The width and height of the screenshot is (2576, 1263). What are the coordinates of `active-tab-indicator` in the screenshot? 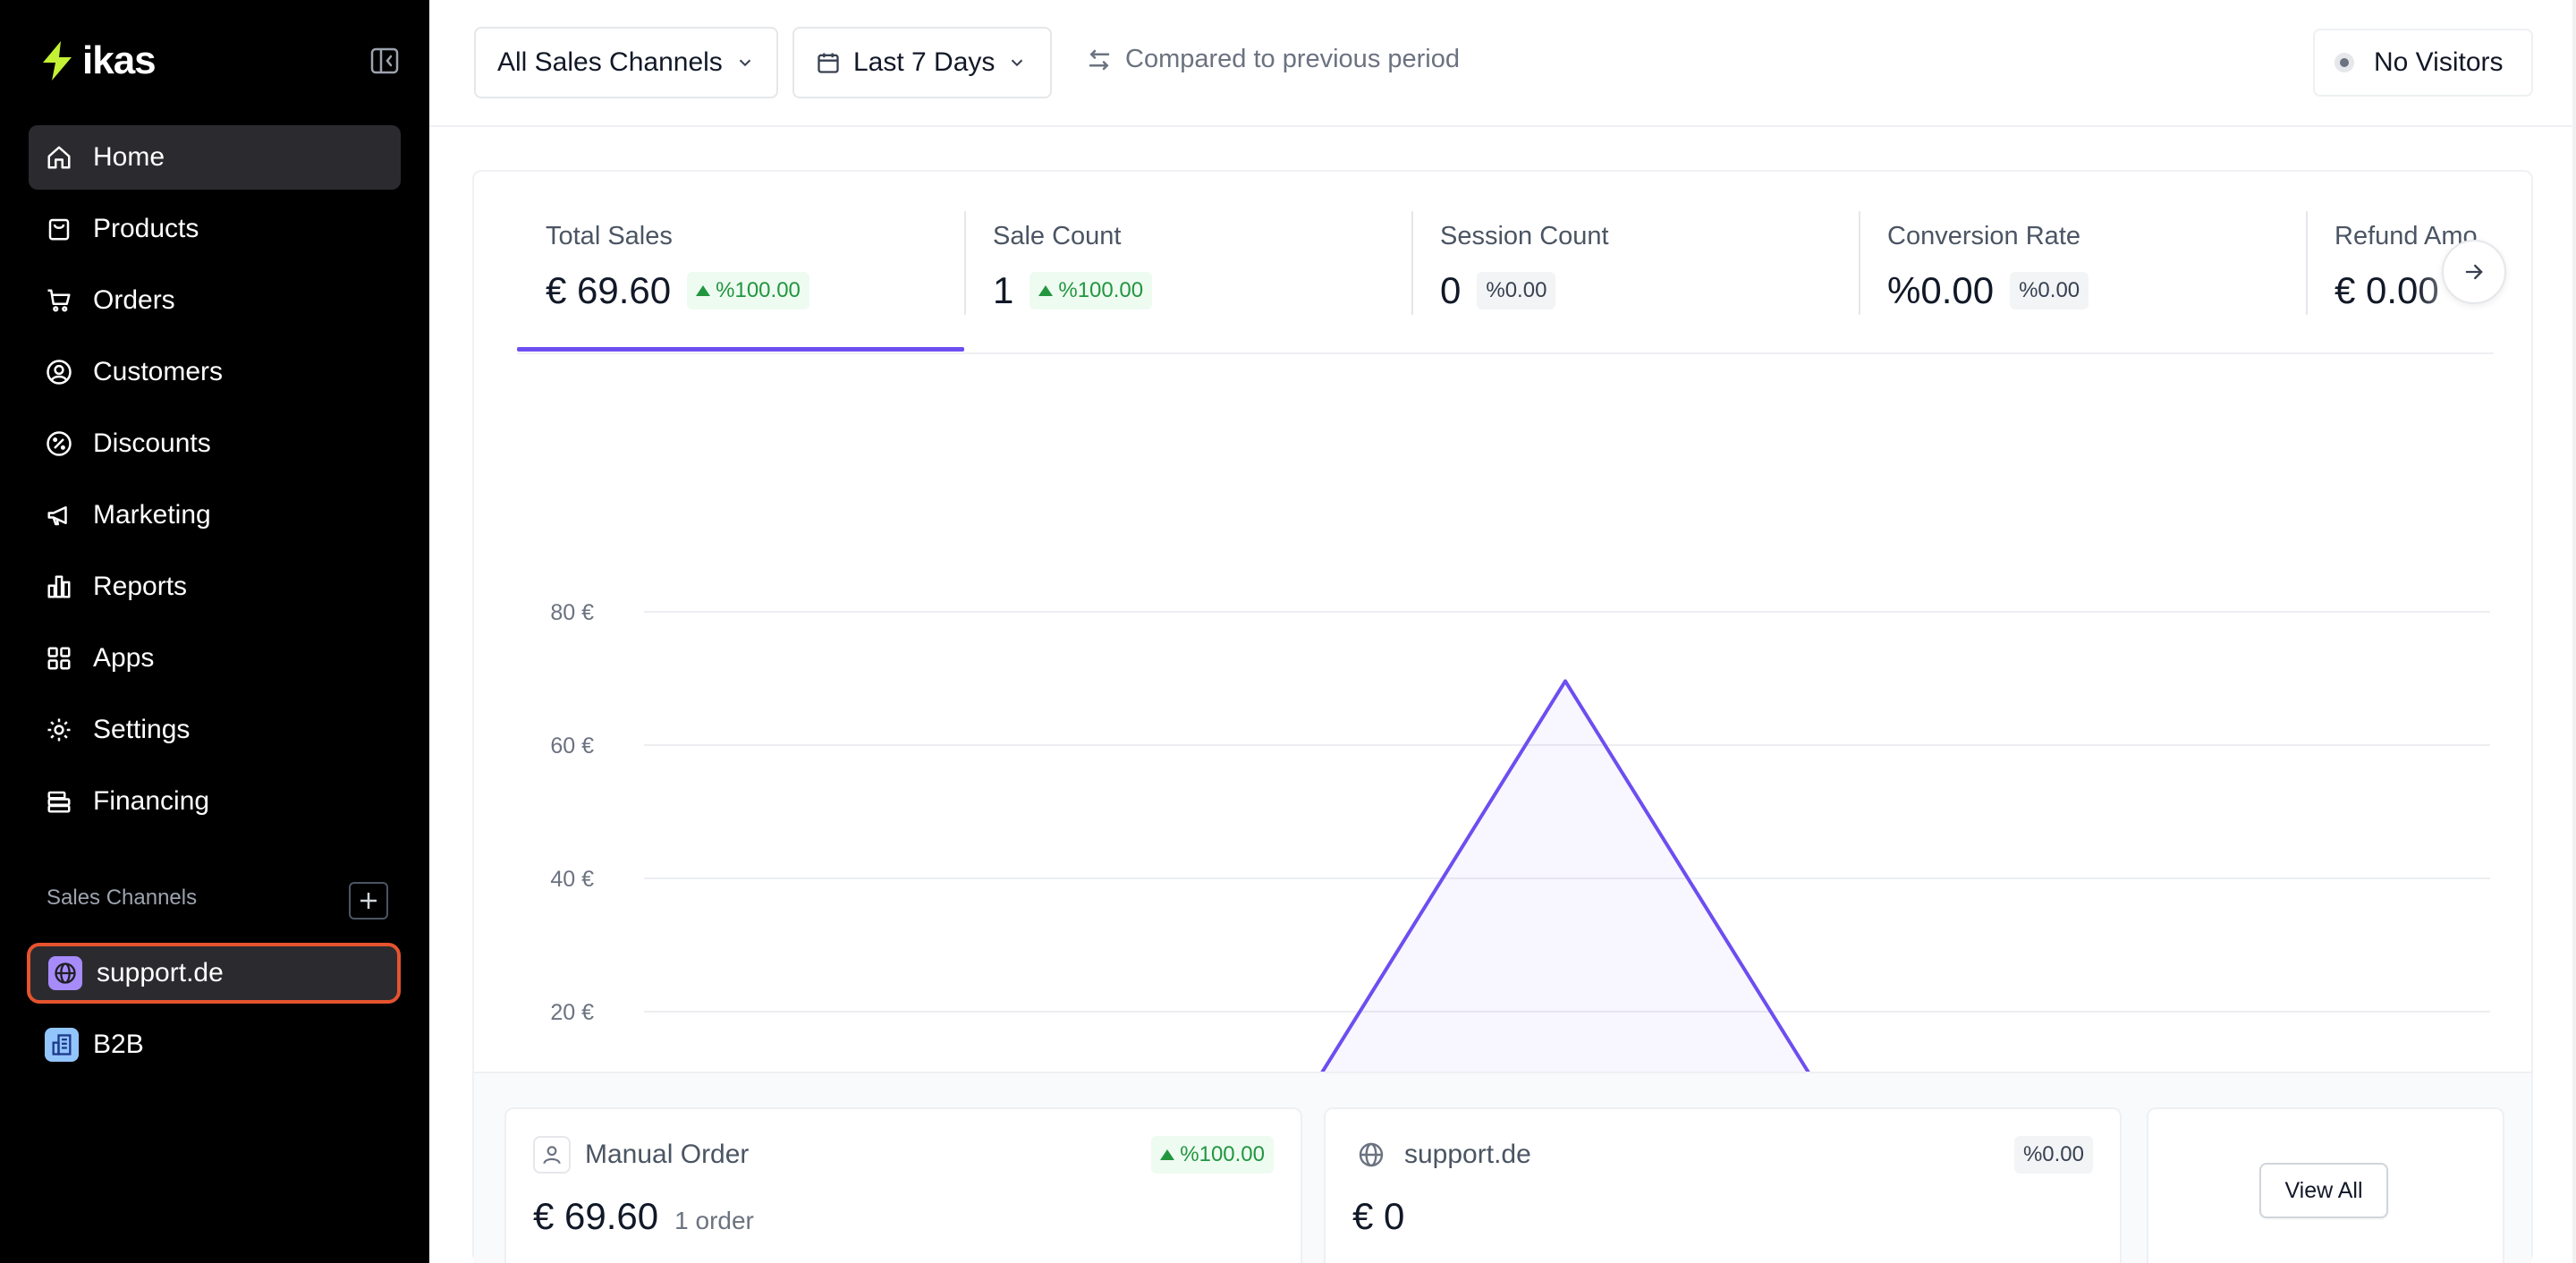 It's located at (740, 349).